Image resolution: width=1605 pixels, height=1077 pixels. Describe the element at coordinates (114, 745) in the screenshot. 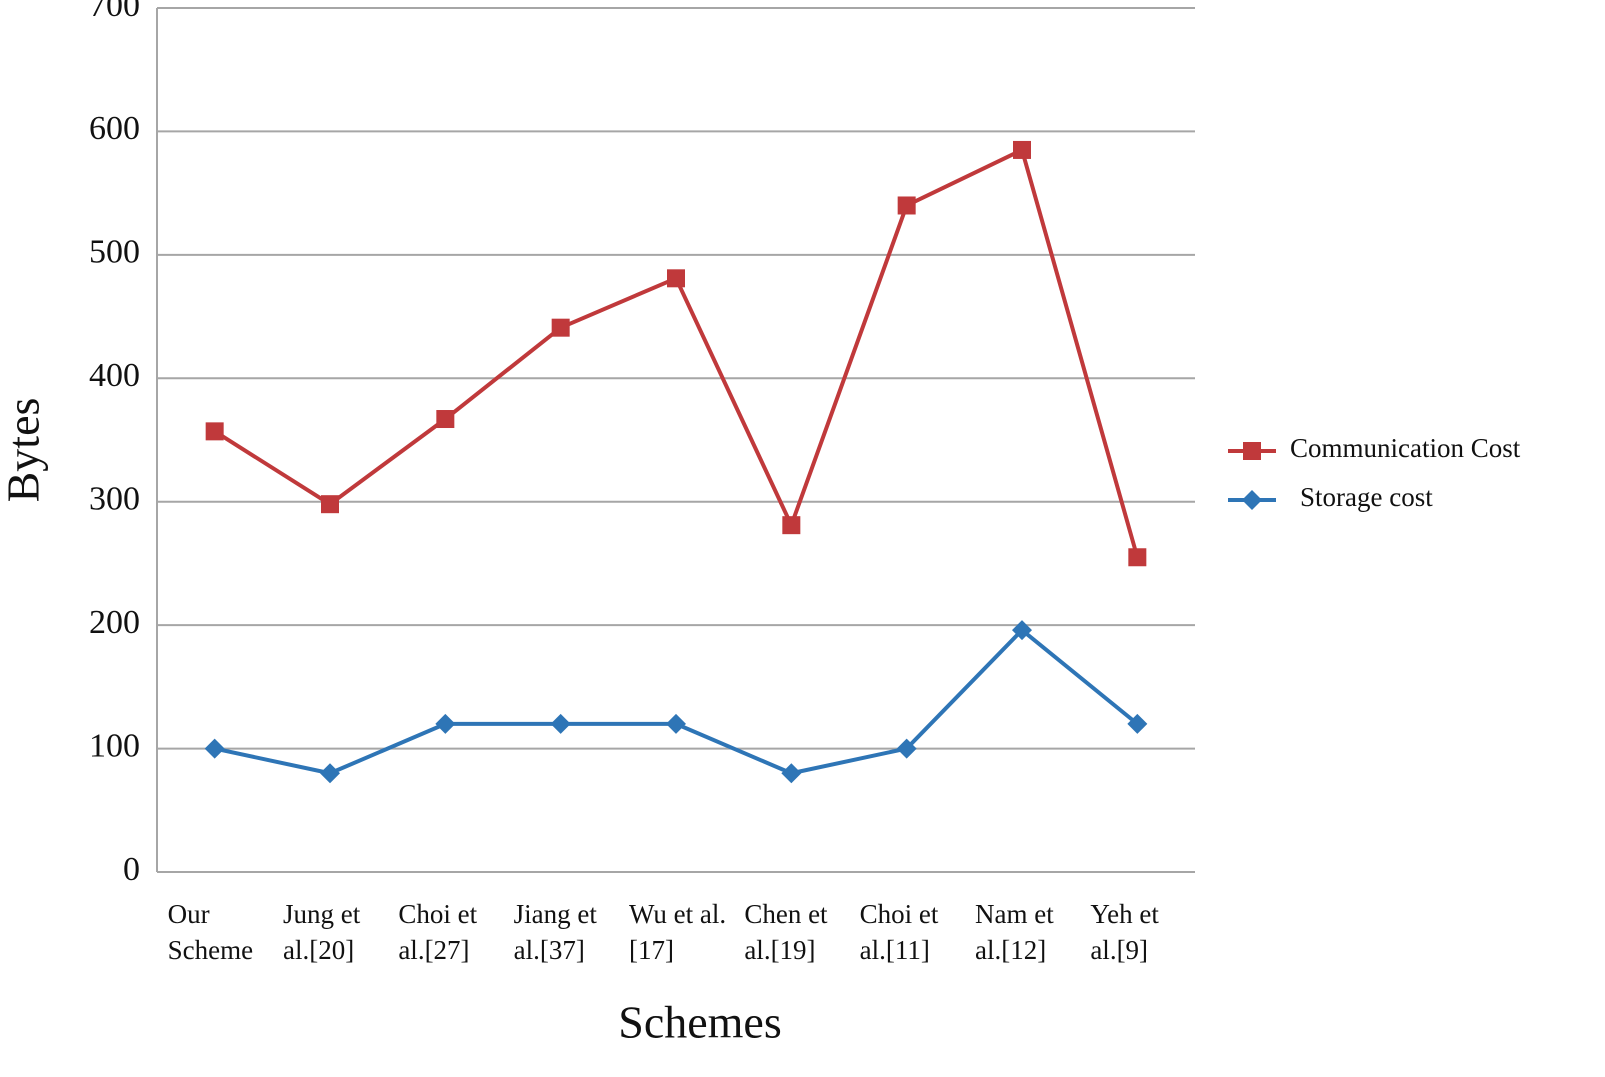

I see `y-tick-label: 100` at that location.